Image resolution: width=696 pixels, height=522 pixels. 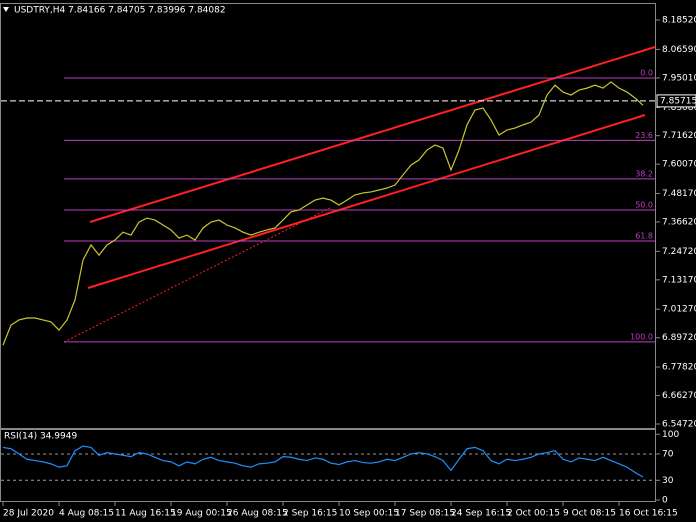 I want to click on x-tick-label: 9 Oct 08:15, so click(x=589, y=514).